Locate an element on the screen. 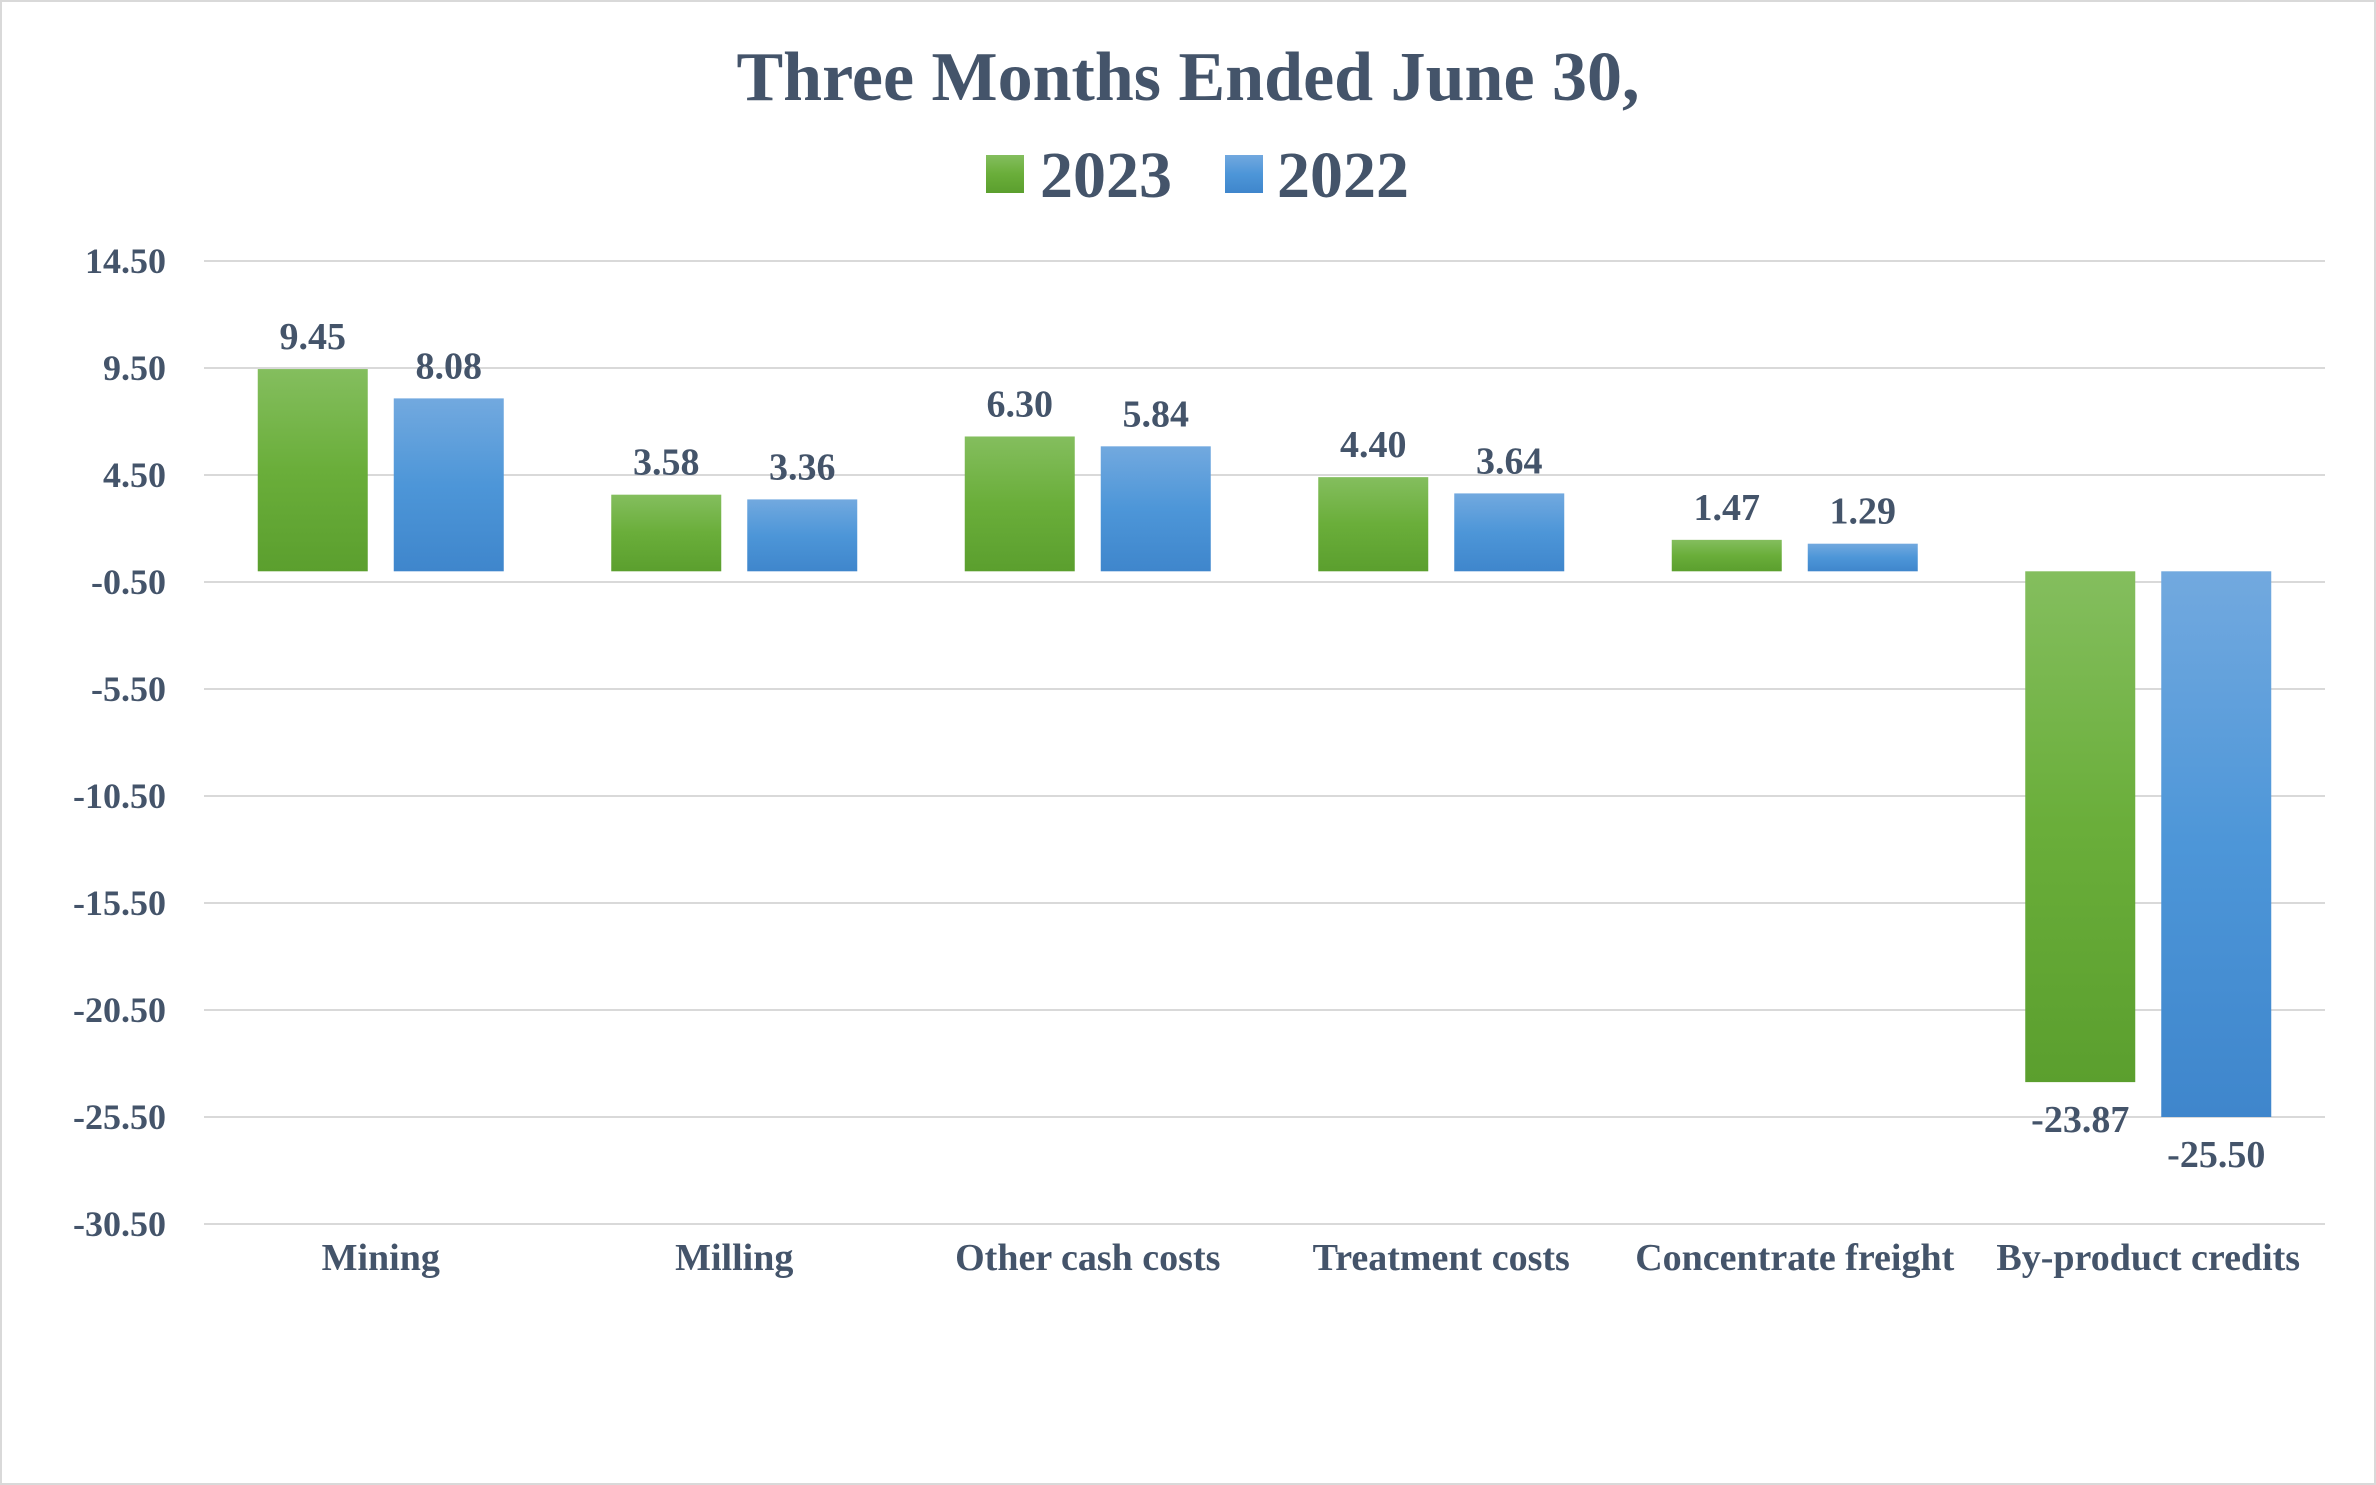 The width and height of the screenshot is (2376, 1485). legend-label-2023: 2023 is located at coordinates (1106, 175).